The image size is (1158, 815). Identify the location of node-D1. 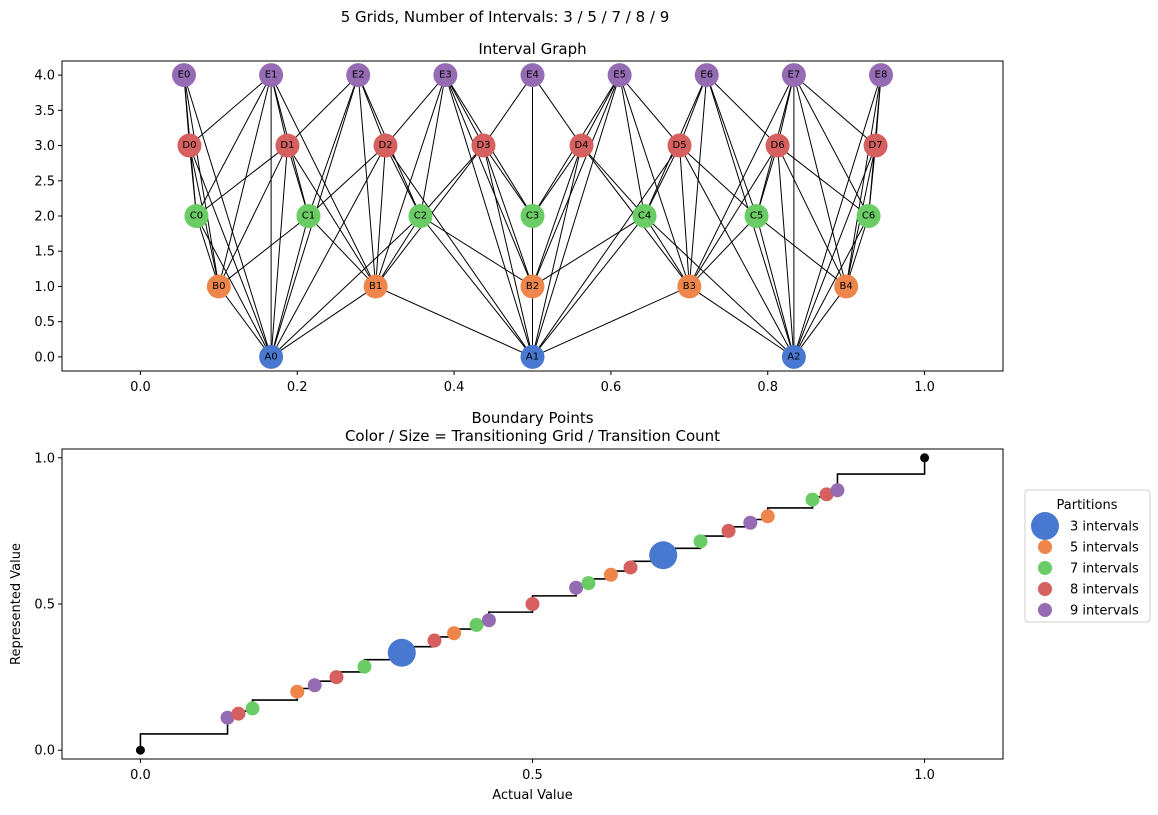
(287, 145).